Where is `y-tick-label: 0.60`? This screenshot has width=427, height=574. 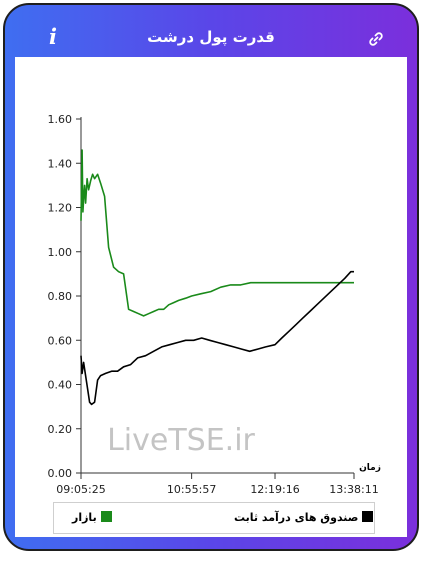
y-tick-label: 0.60 is located at coordinates (60, 340).